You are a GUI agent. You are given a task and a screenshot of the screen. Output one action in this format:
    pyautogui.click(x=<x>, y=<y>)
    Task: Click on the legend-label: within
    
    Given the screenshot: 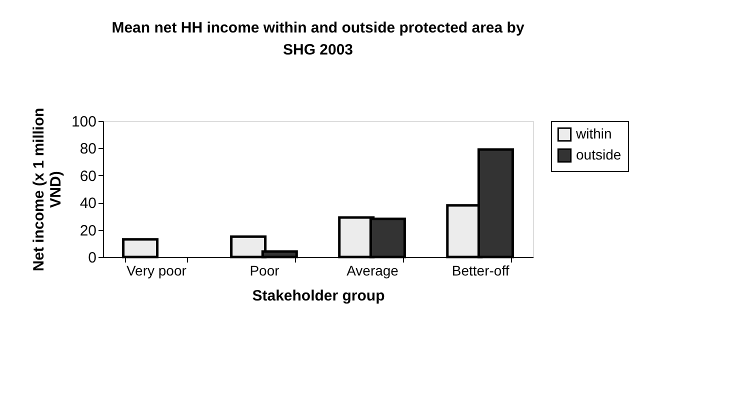 What is the action you would take?
    pyautogui.click(x=593, y=134)
    